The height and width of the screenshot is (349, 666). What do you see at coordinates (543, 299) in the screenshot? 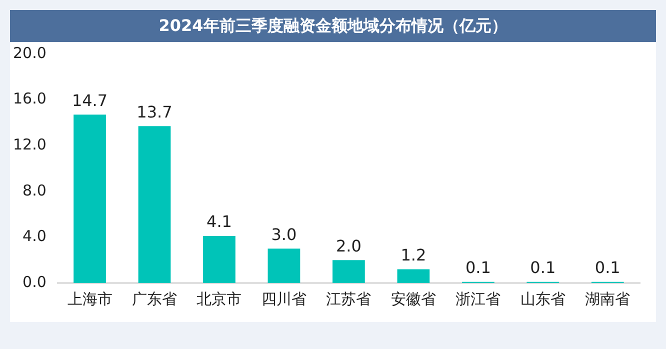
I see `x-tick-label: 山东省` at bounding box center [543, 299].